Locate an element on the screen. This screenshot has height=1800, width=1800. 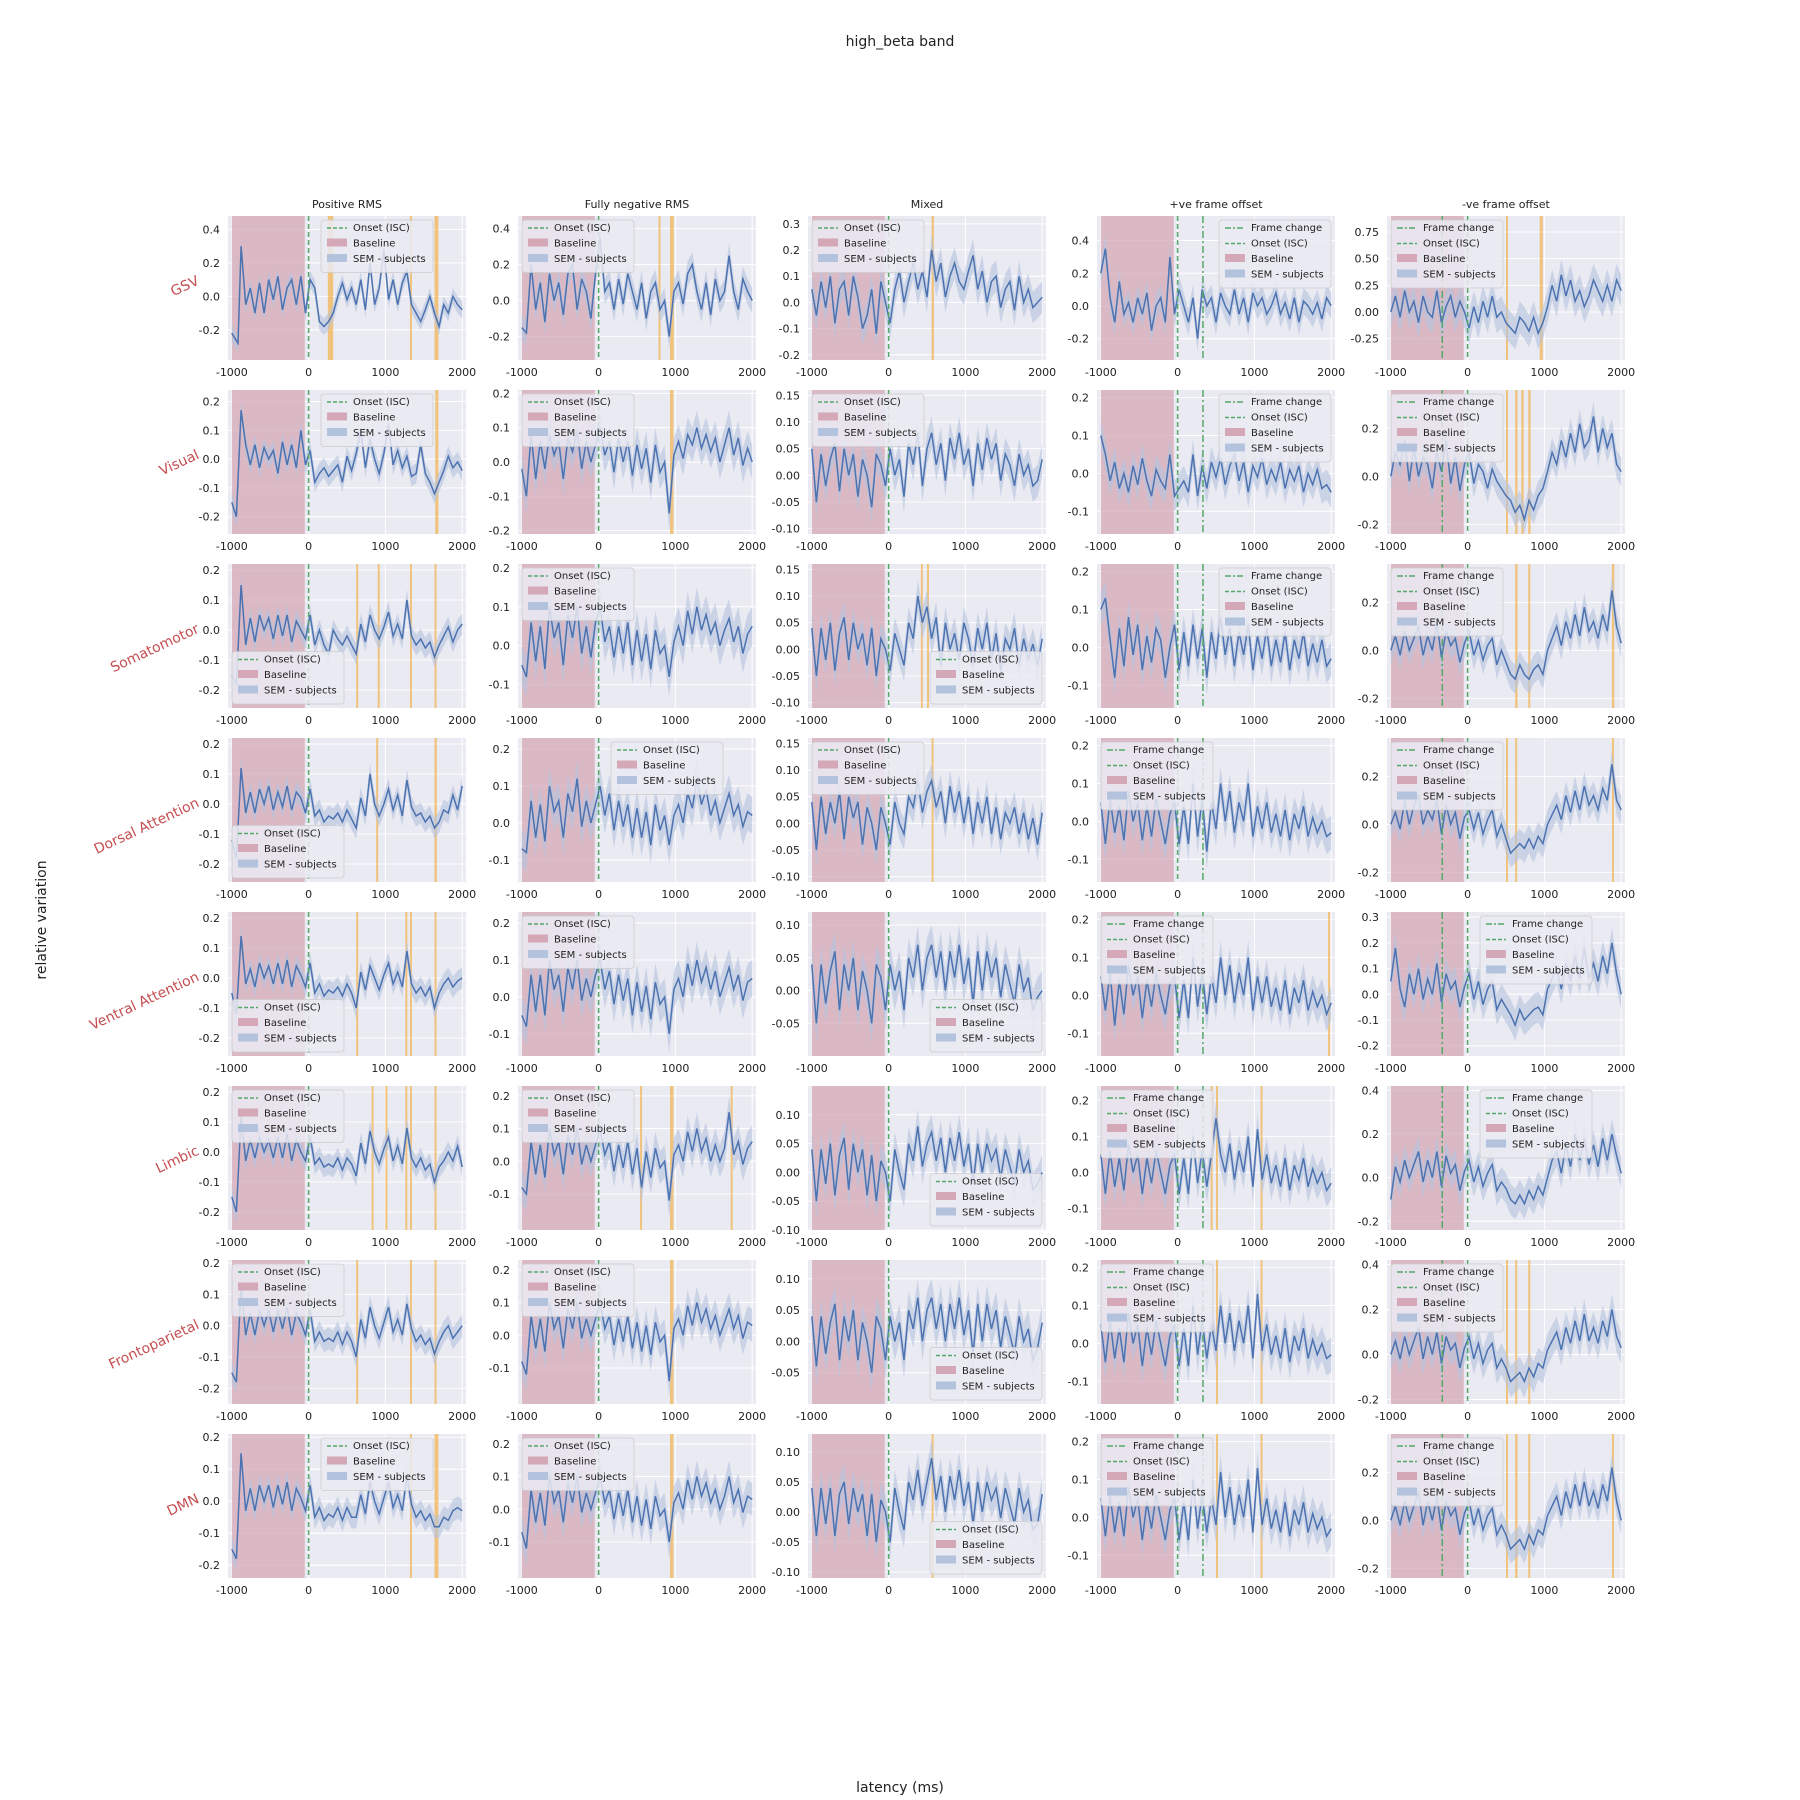
y-tick-label: 0.10 is located at coordinates (788, 770).